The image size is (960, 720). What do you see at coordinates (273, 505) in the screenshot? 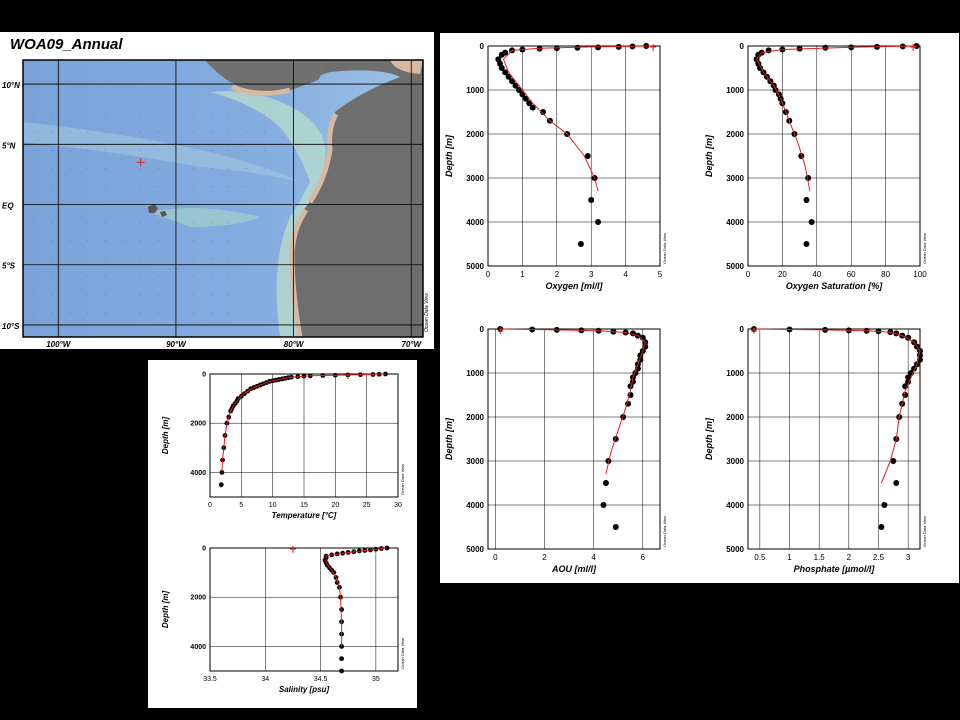
I see `x-tick-label: 10` at bounding box center [273, 505].